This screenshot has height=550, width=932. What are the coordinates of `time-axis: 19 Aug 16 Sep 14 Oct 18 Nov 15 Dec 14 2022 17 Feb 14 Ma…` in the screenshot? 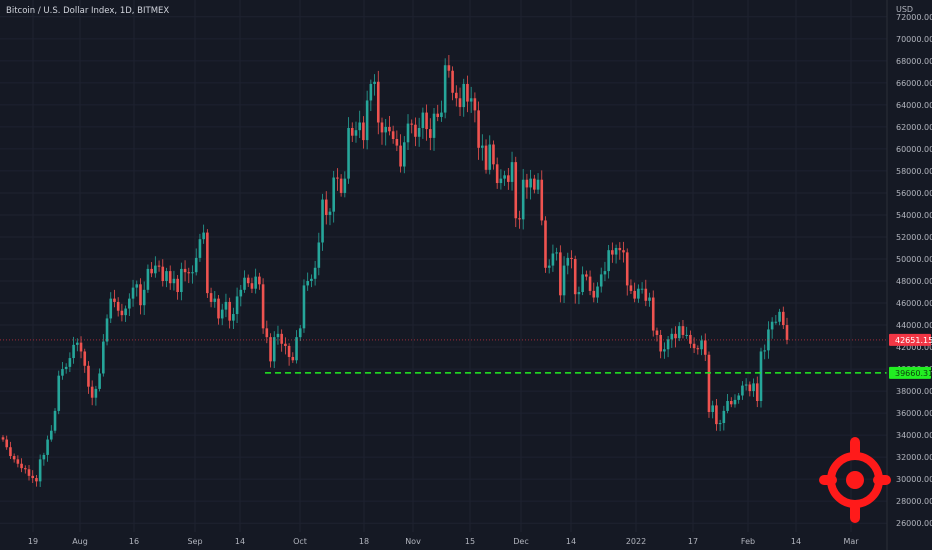 It's located at (443, 541).